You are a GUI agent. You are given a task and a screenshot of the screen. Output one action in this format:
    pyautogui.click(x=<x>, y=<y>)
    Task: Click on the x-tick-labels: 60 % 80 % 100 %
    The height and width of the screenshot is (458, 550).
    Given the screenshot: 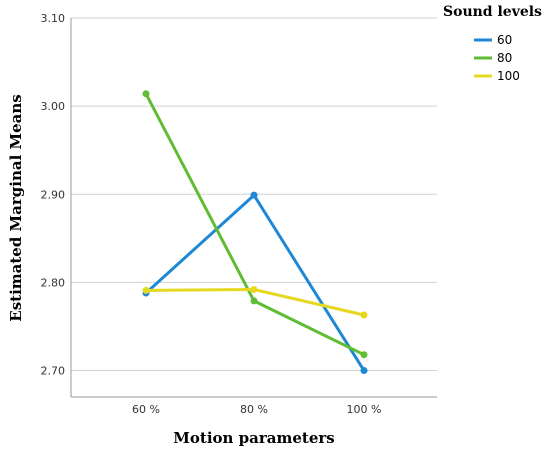 What is the action you would take?
    pyautogui.click(x=256, y=409)
    